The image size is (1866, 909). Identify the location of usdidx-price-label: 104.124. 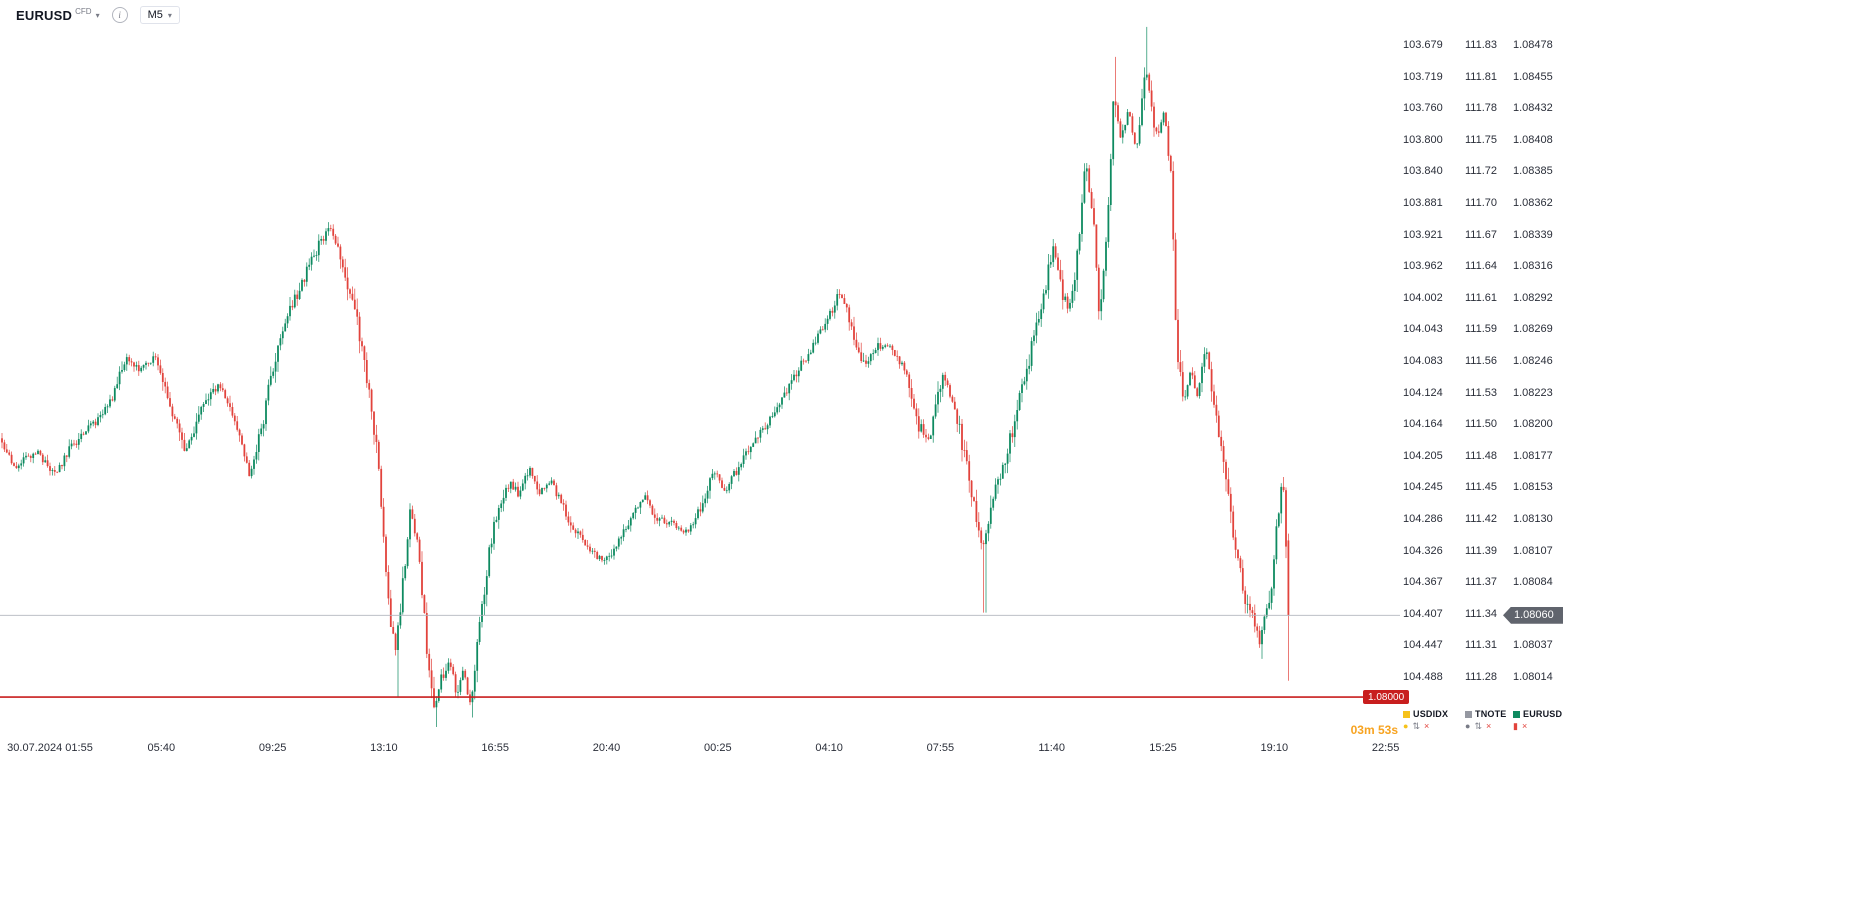
(1423, 392).